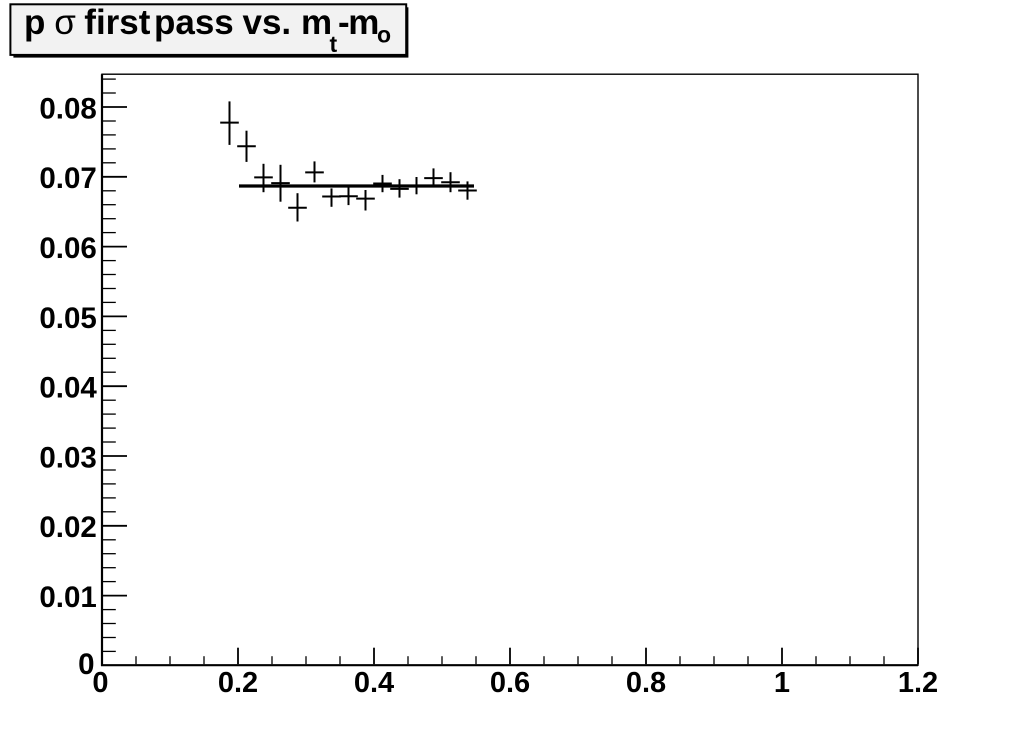 This screenshot has width=1020, height=740. What do you see at coordinates (384, 34) in the screenshot?
I see `svg-text: o` at bounding box center [384, 34].